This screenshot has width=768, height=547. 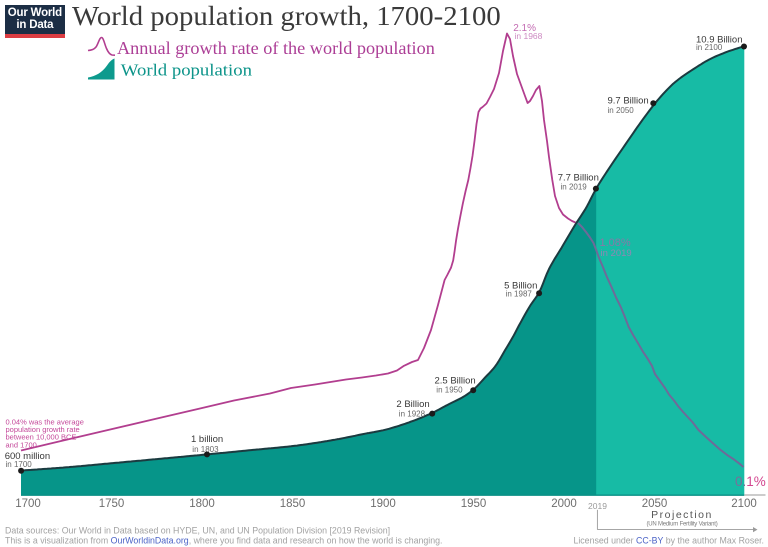 I want to click on svg-text: 2000, so click(x=564, y=504).